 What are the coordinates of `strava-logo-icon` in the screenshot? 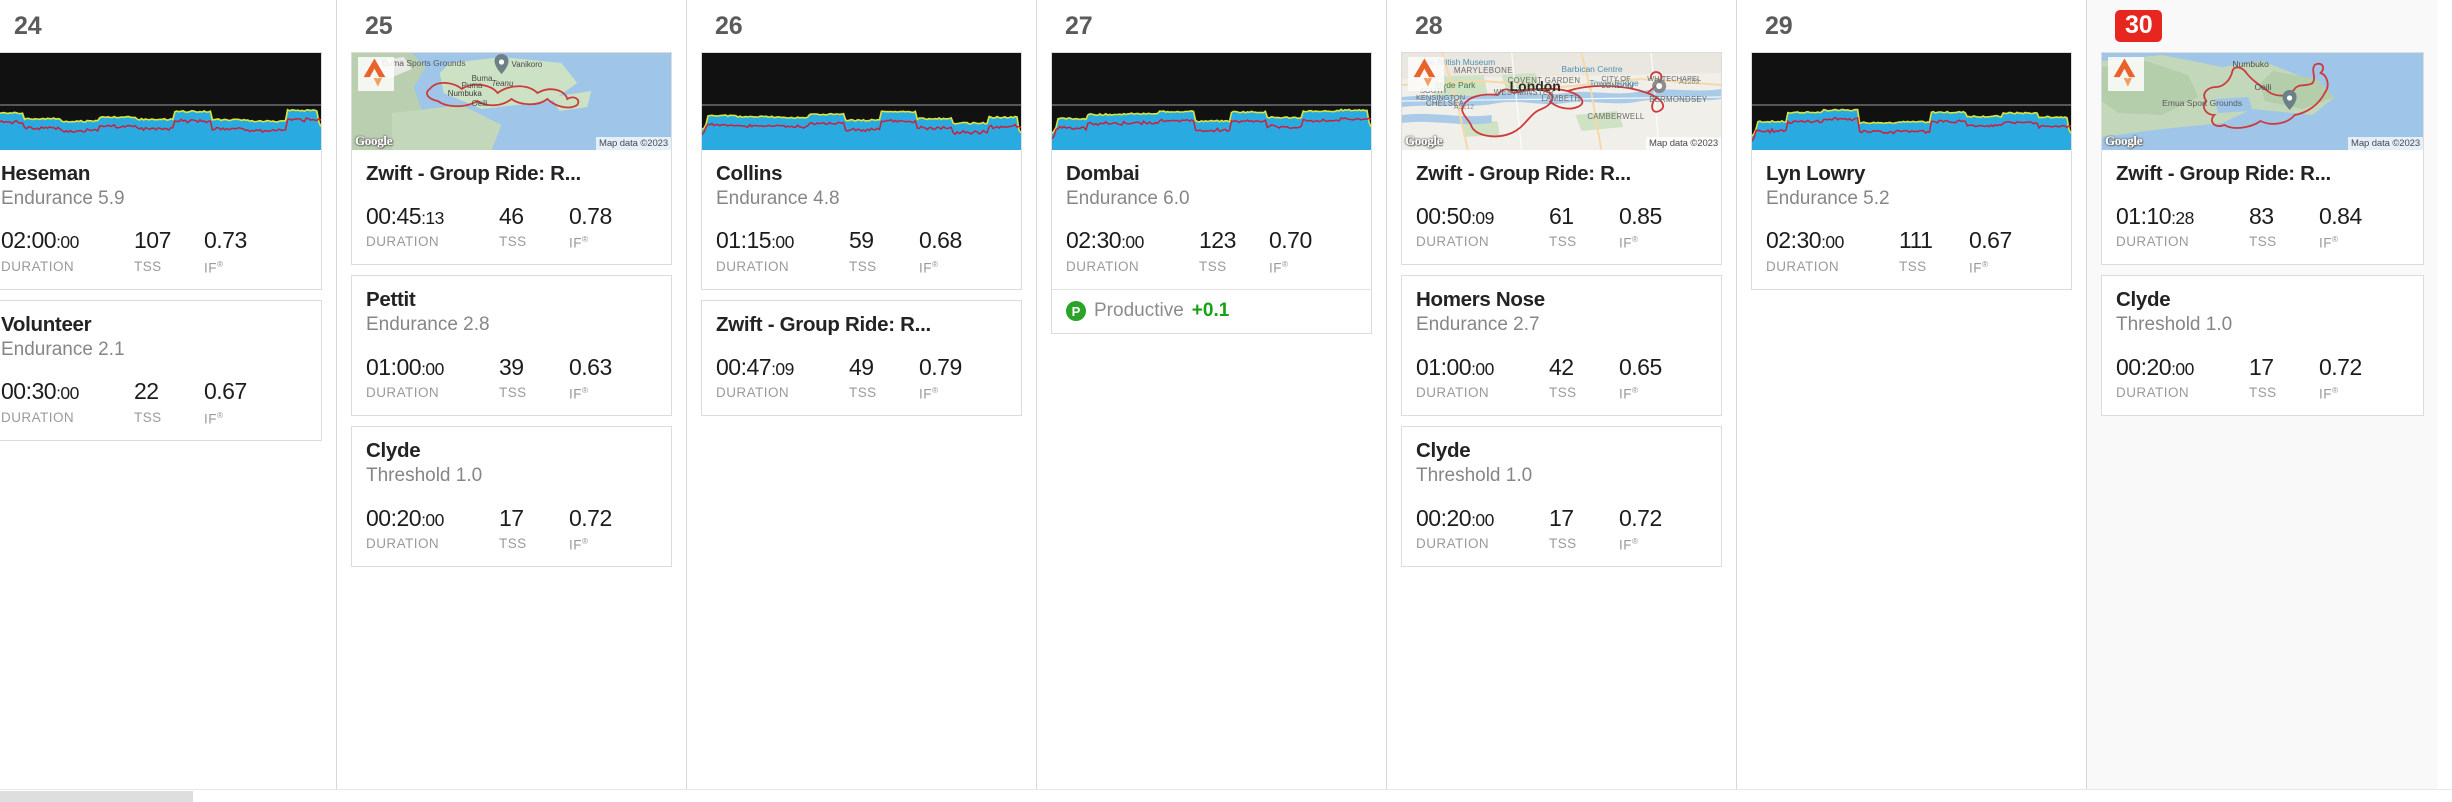 It's located at (376, 74).